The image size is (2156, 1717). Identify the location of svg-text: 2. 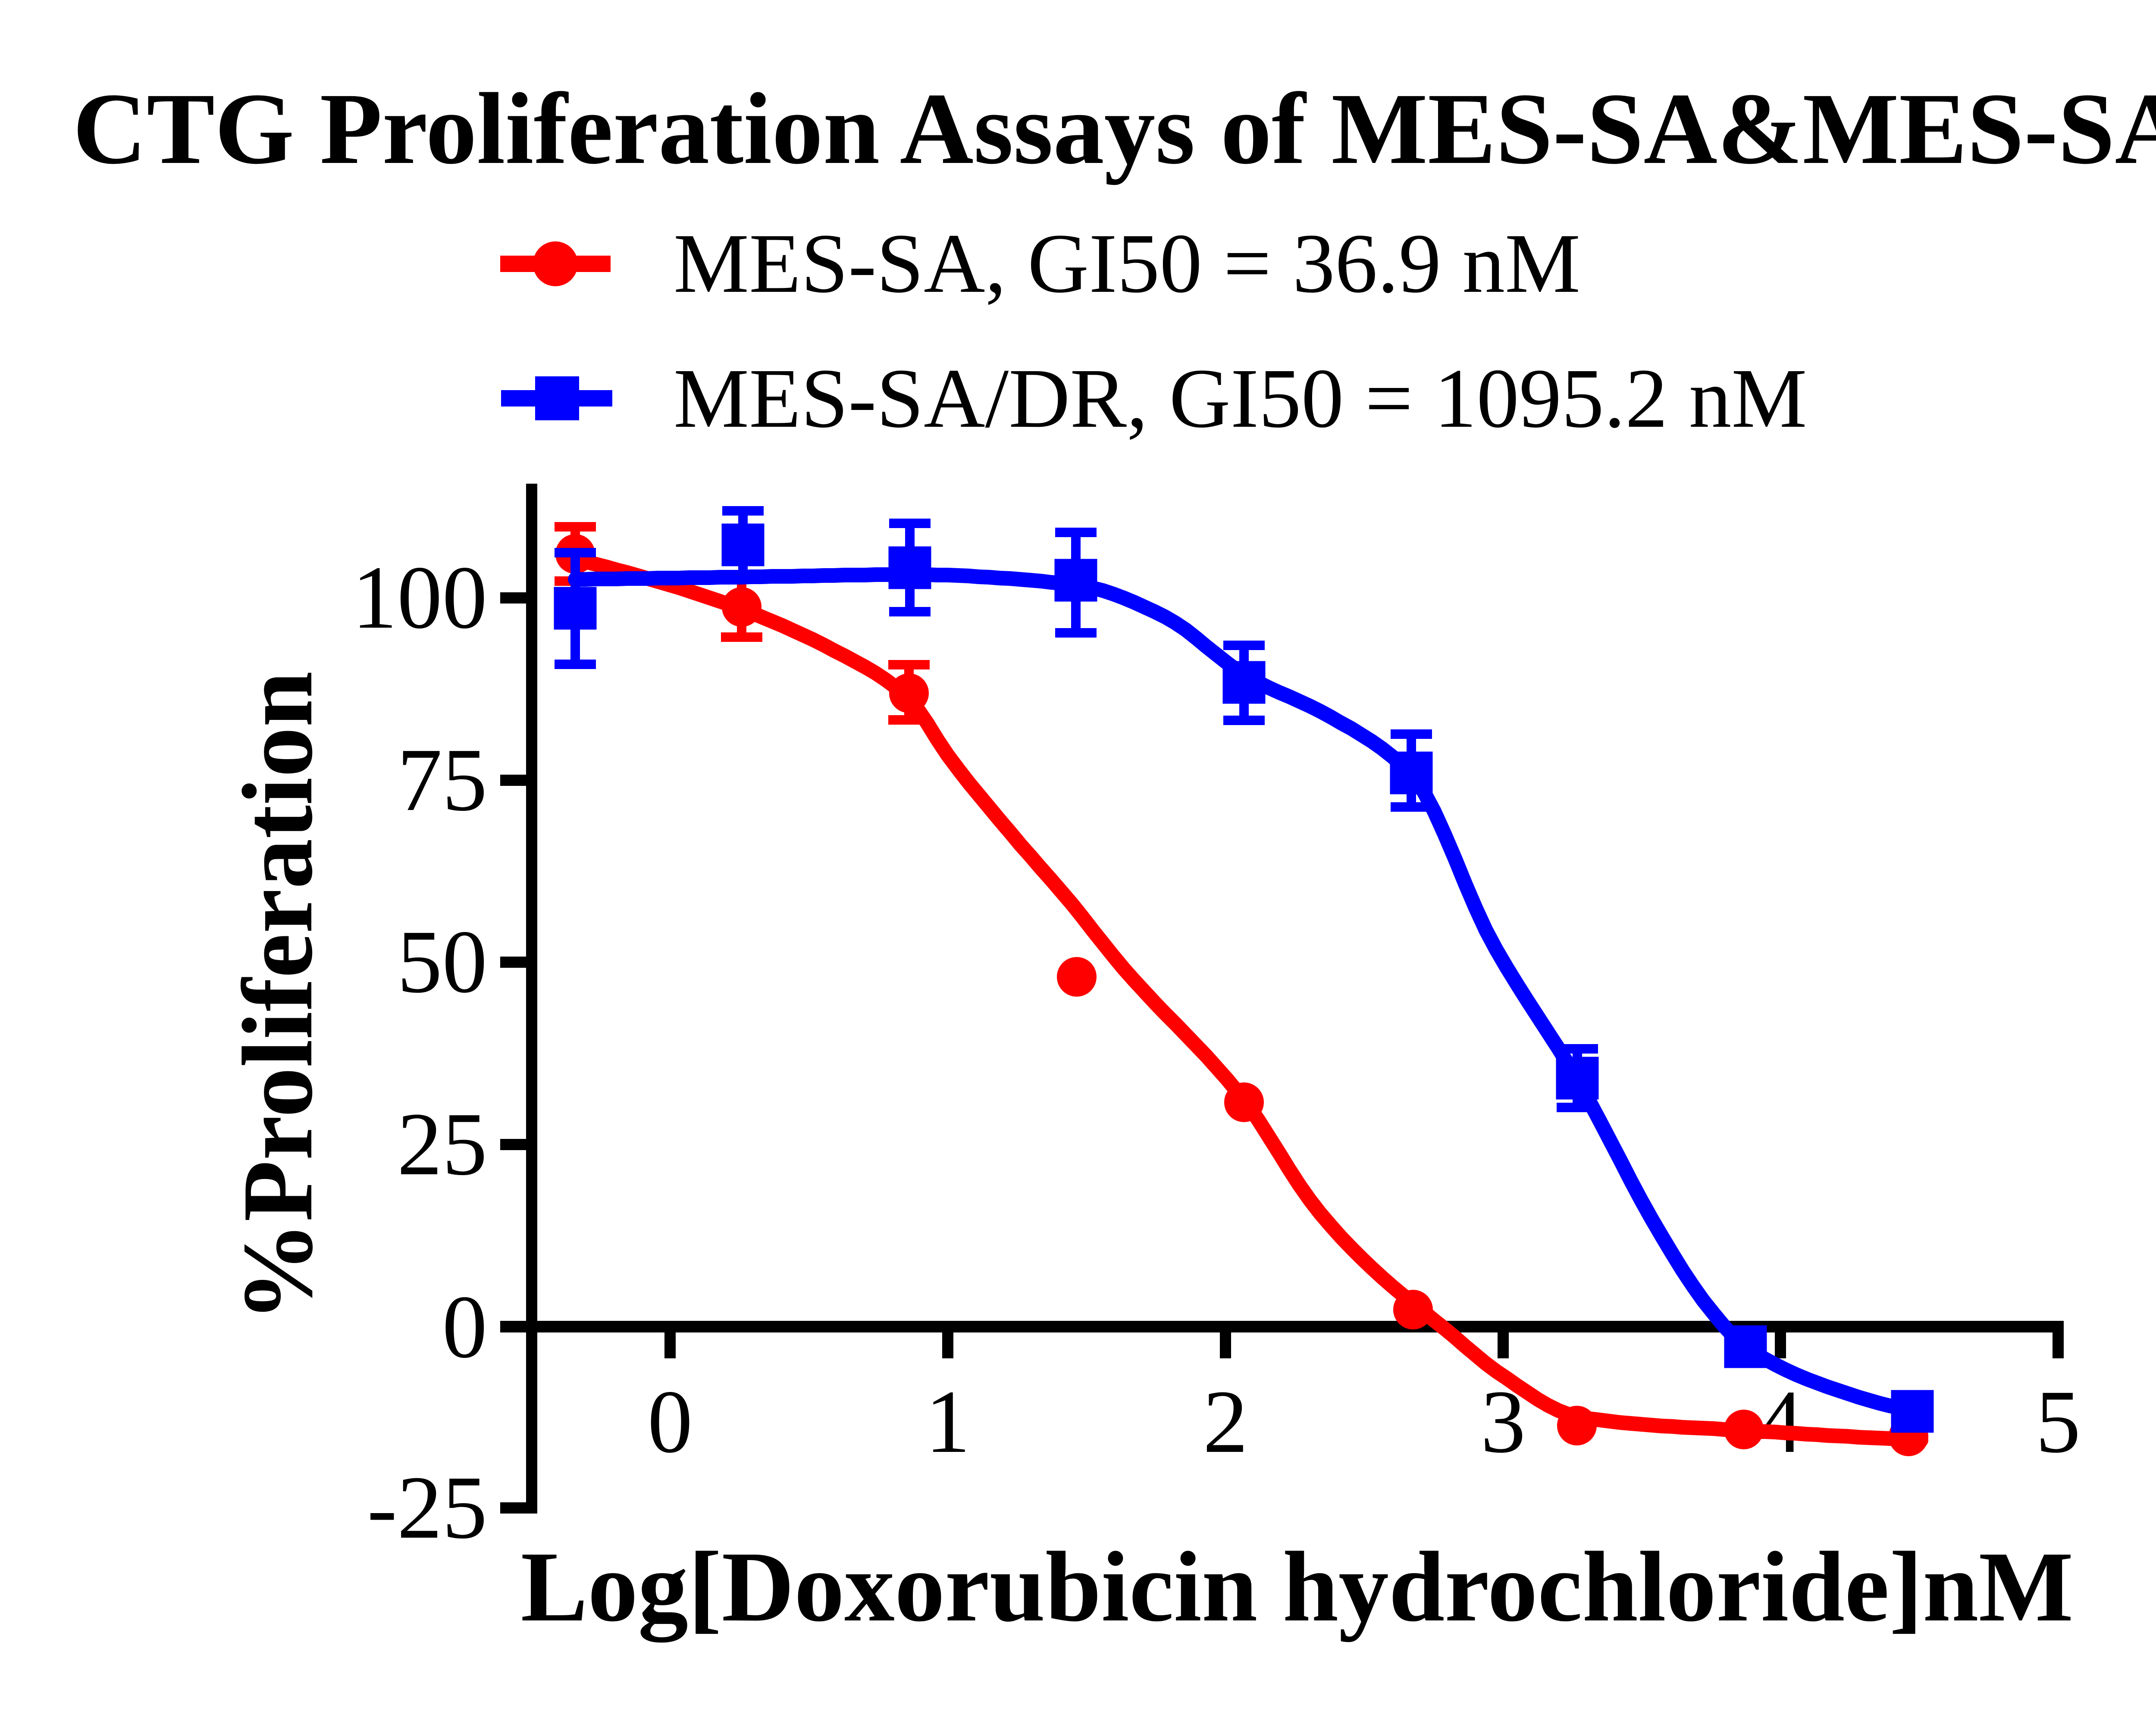
(1225, 1422).